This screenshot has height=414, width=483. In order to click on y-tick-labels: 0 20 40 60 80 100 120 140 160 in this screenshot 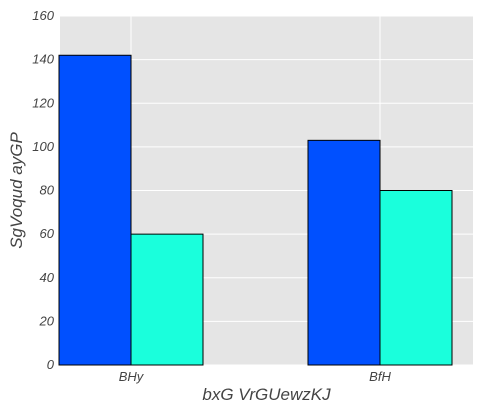, I will do `click(43, 190)`.